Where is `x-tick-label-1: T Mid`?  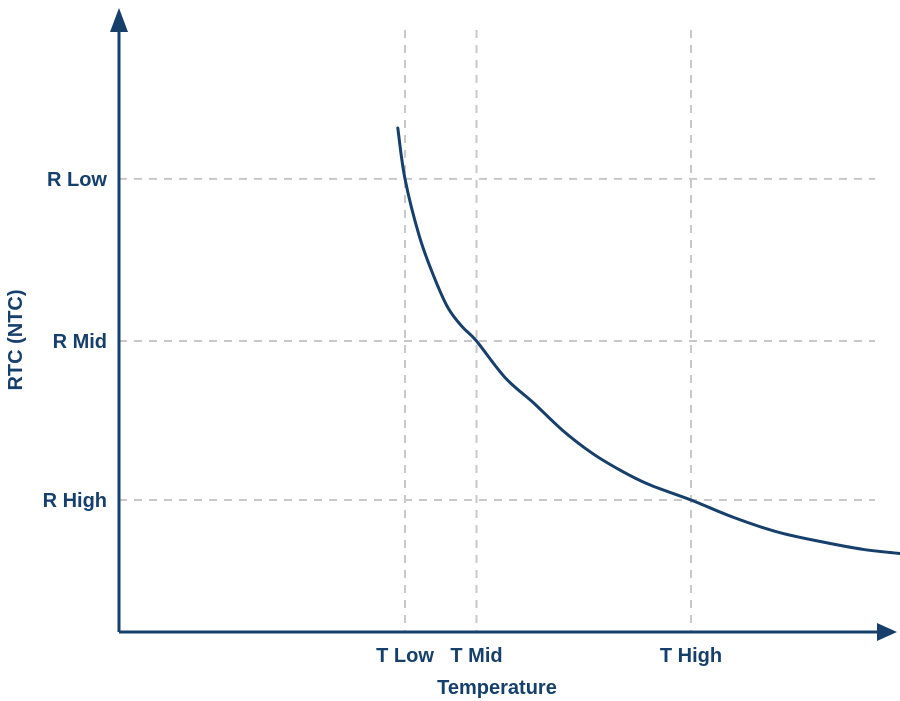 x-tick-label-1: T Mid is located at coordinates (476, 656).